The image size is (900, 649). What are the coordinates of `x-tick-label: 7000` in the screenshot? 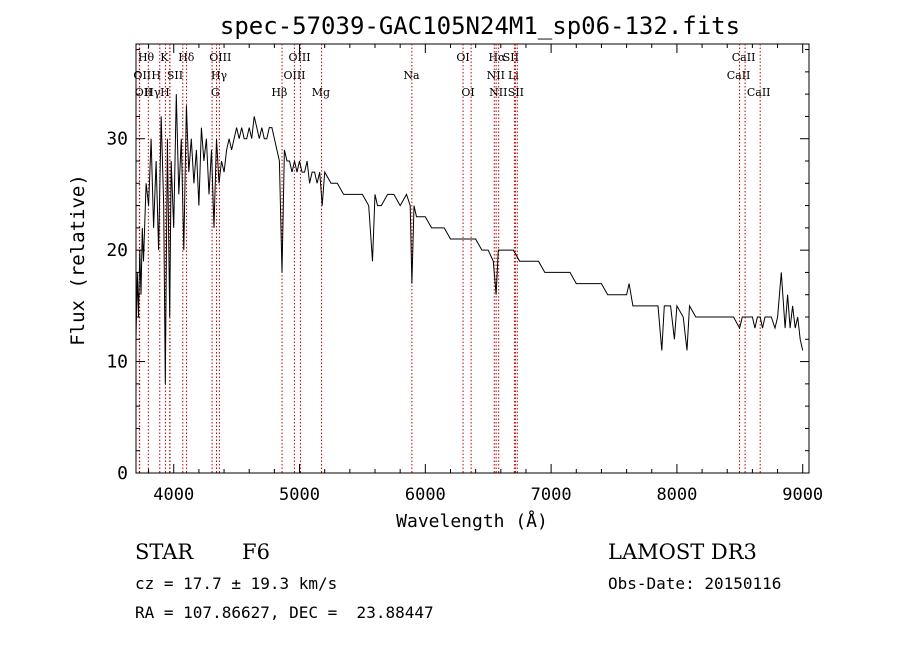 It's located at (551, 495).